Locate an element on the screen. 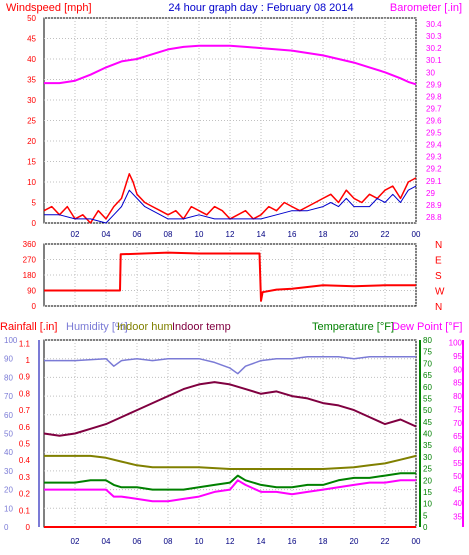 This screenshot has width=469, height=555. windspeed-avg-line is located at coordinates (230, 204).